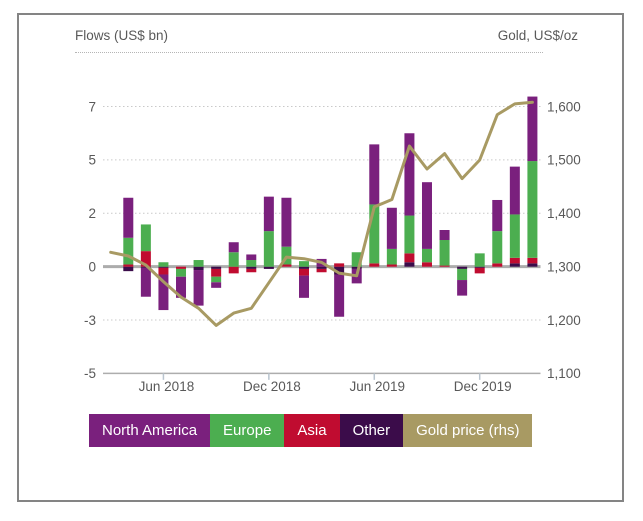 This screenshot has width=643, height=521. Describe the element at coordinates (564, 320) in the screenshot. I see `right-axis-tick-label: 1,200` at that location.